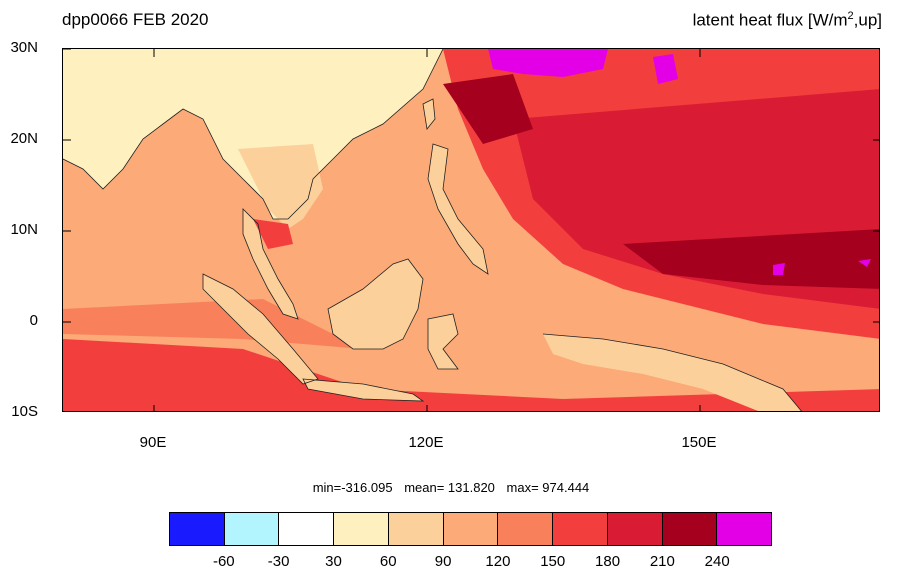 This screenshot has height=576, width=902. What do you see at coordinates (24, 229) in the screenshot?
I see `lat-label-10n: 10N` at bounding box center [24, 229].